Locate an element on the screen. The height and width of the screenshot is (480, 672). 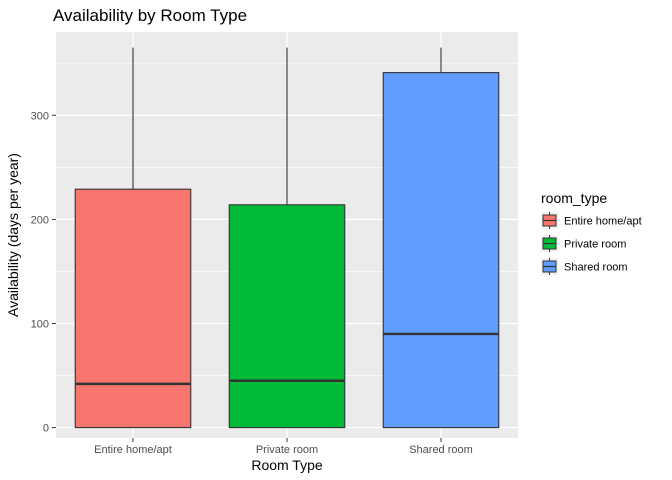
x-axis: Entire home/apt Private room Shared room is located at coordinates (283, 447).